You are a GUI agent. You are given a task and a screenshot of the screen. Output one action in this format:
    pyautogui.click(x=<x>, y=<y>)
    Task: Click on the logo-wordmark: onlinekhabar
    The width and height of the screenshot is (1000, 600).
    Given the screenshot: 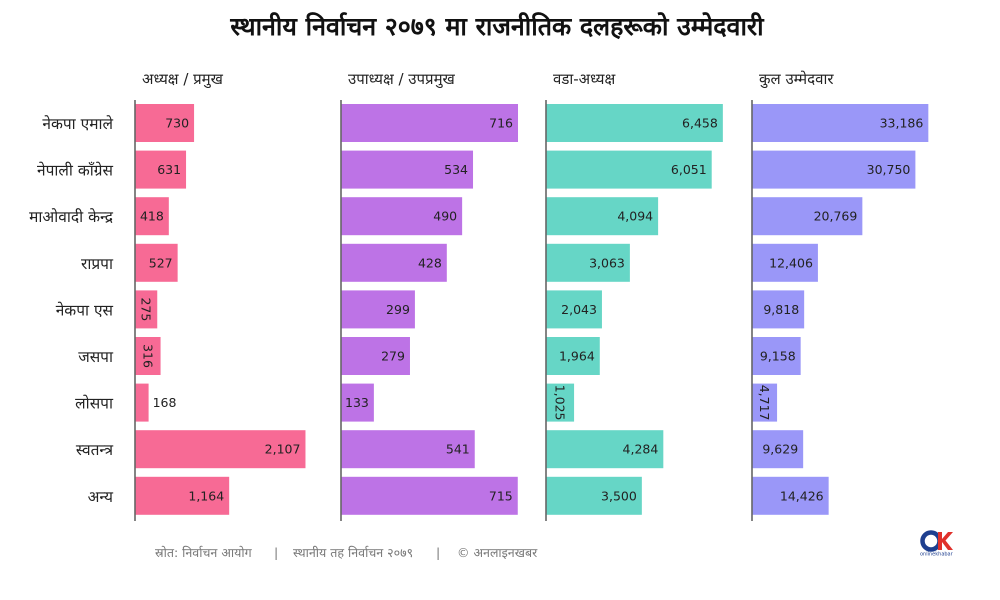 What is the action you would take?
    pyautogui.click(x=937, y=554)
    